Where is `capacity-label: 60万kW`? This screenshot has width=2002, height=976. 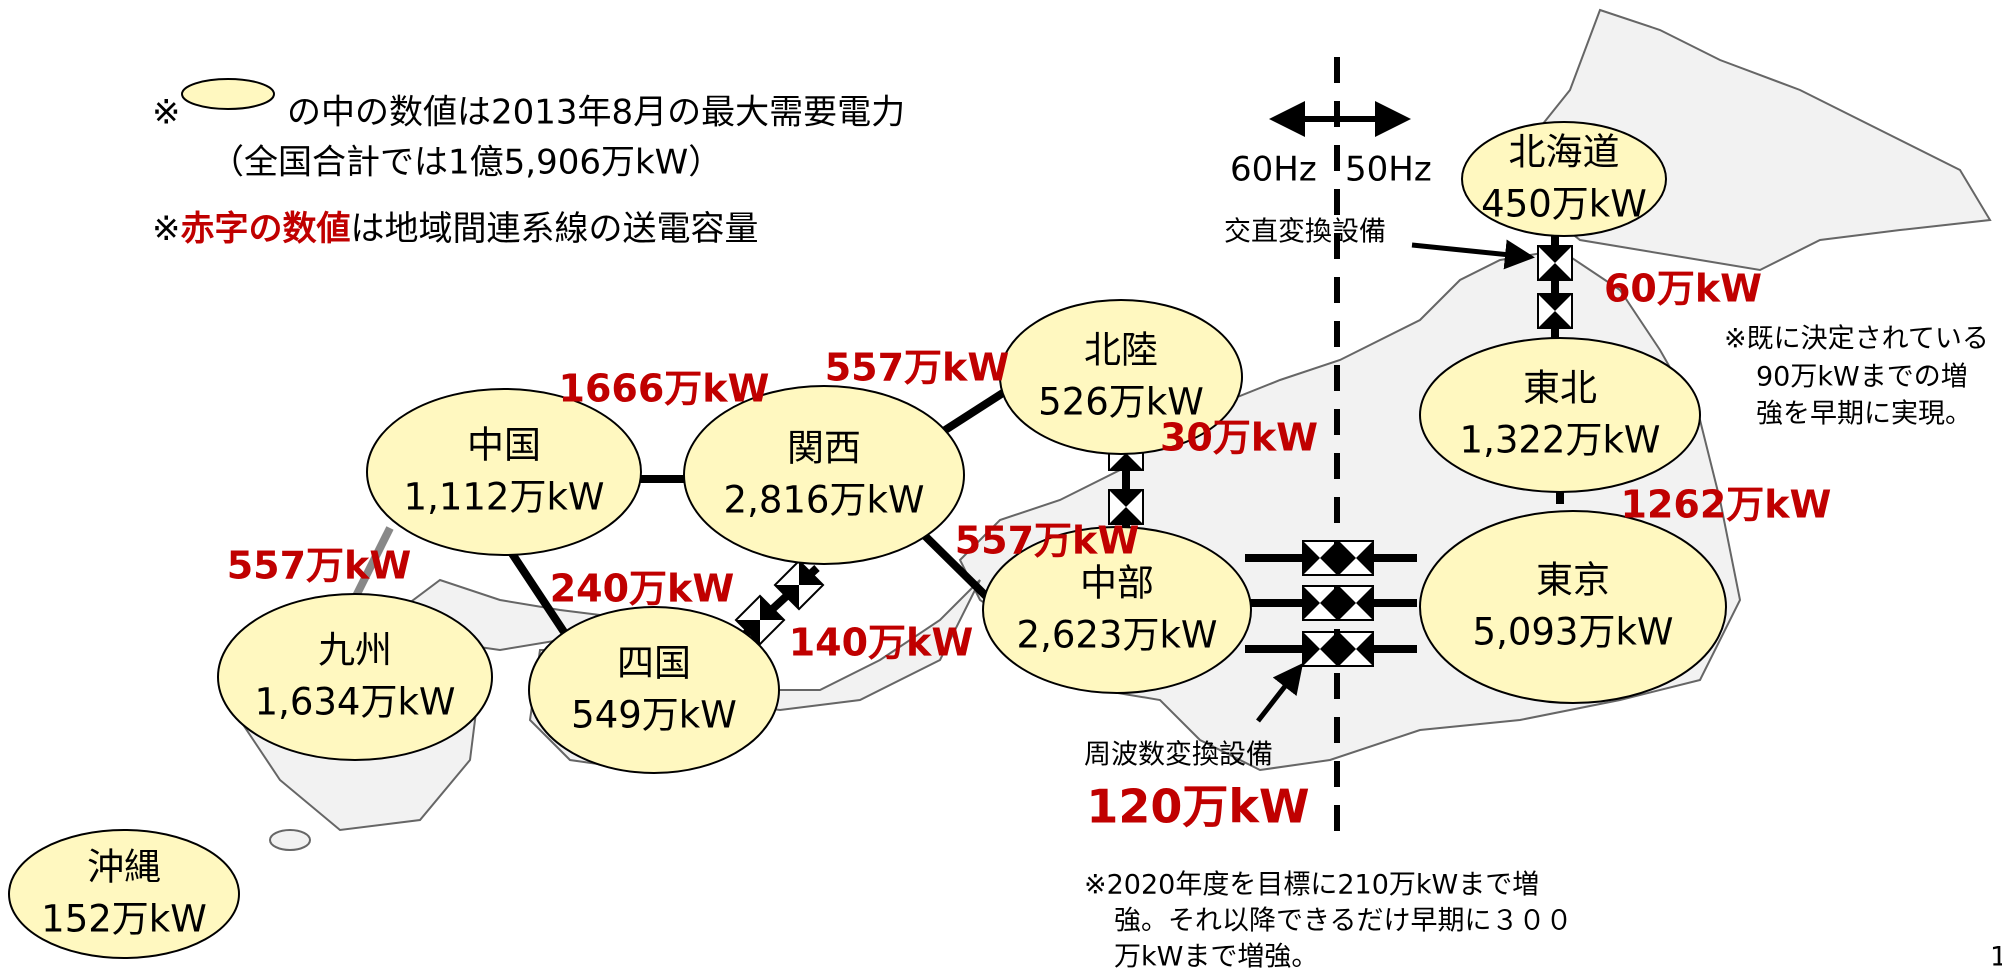 capacity-label: 60万kW is located at coordinates (1683, 289).